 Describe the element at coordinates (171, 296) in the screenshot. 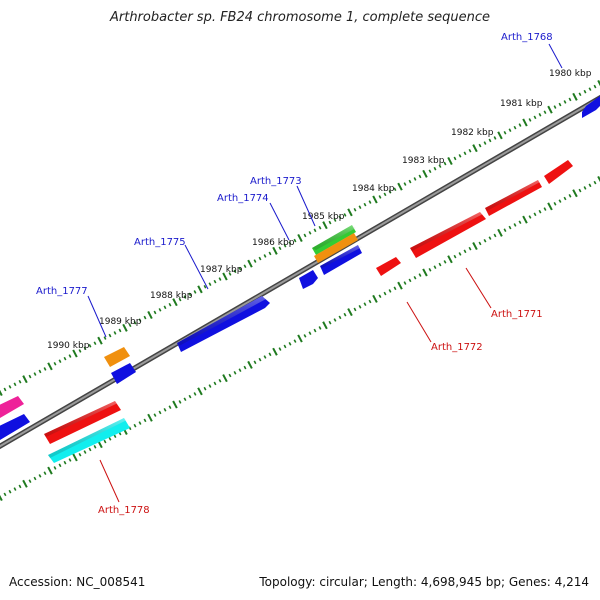

I see `kbp-label: 1988 kbp` at that location.